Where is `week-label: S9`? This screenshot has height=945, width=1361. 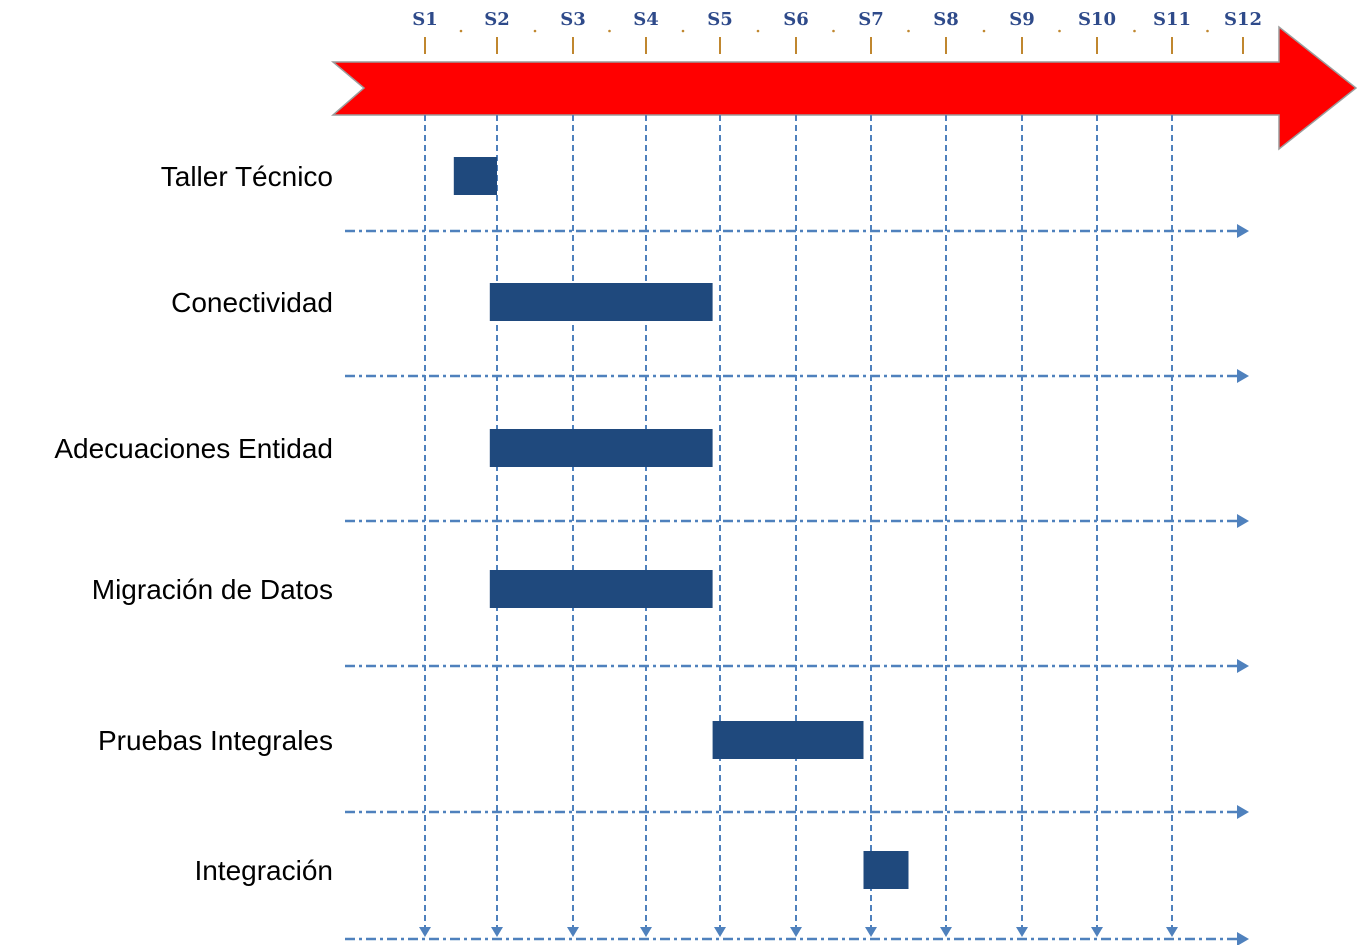
week-label: S9 is located at coordinates (1022, 19).